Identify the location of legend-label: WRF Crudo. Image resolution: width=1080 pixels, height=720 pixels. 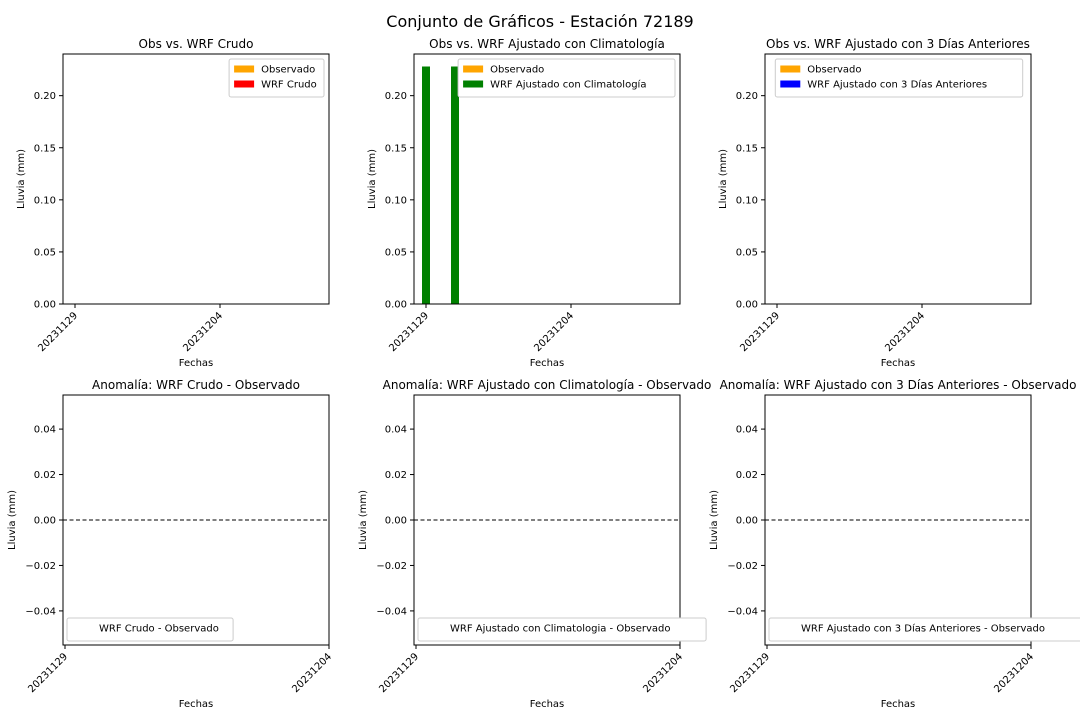
(289, 85).